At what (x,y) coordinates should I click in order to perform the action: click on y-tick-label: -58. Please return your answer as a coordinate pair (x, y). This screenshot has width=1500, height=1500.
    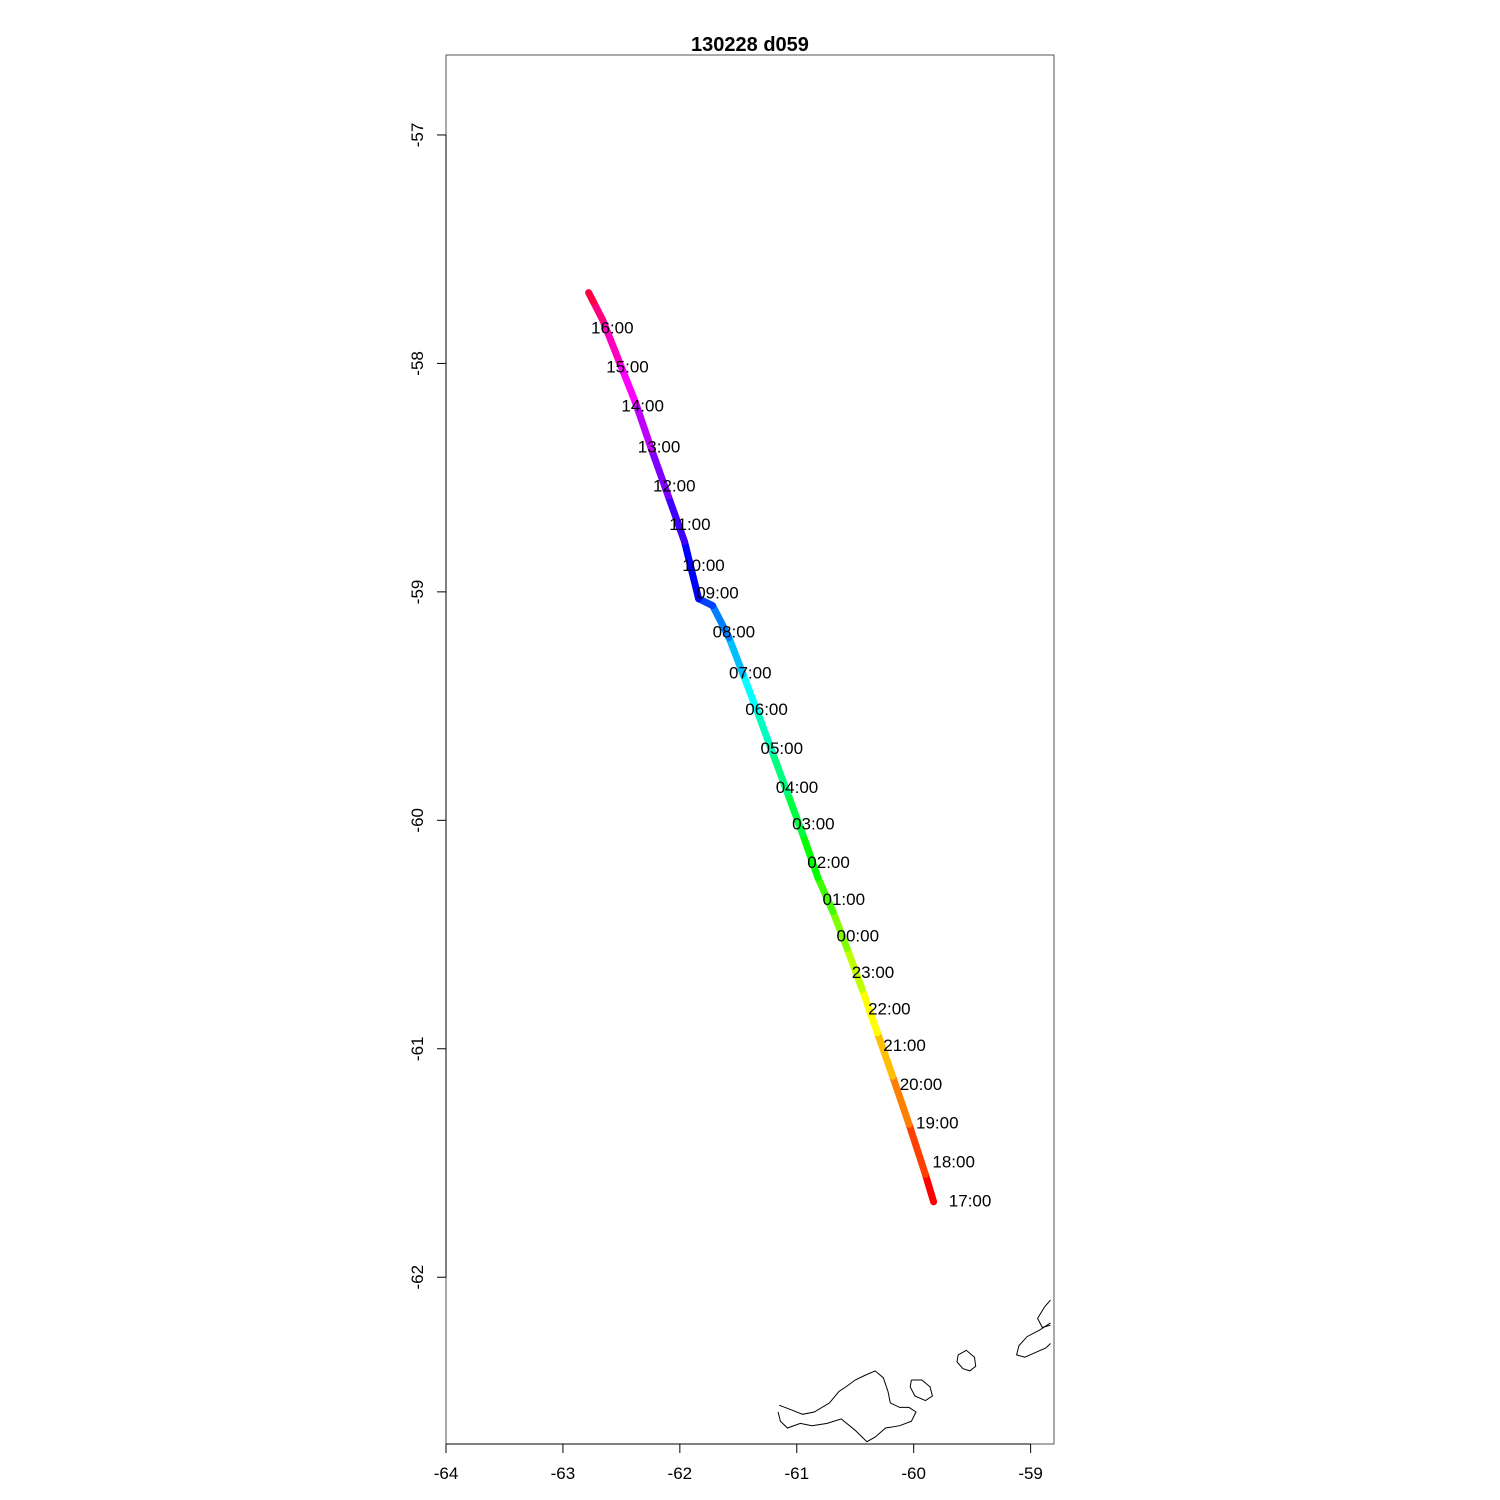
    Looking at the image, I should click on (417, 363).